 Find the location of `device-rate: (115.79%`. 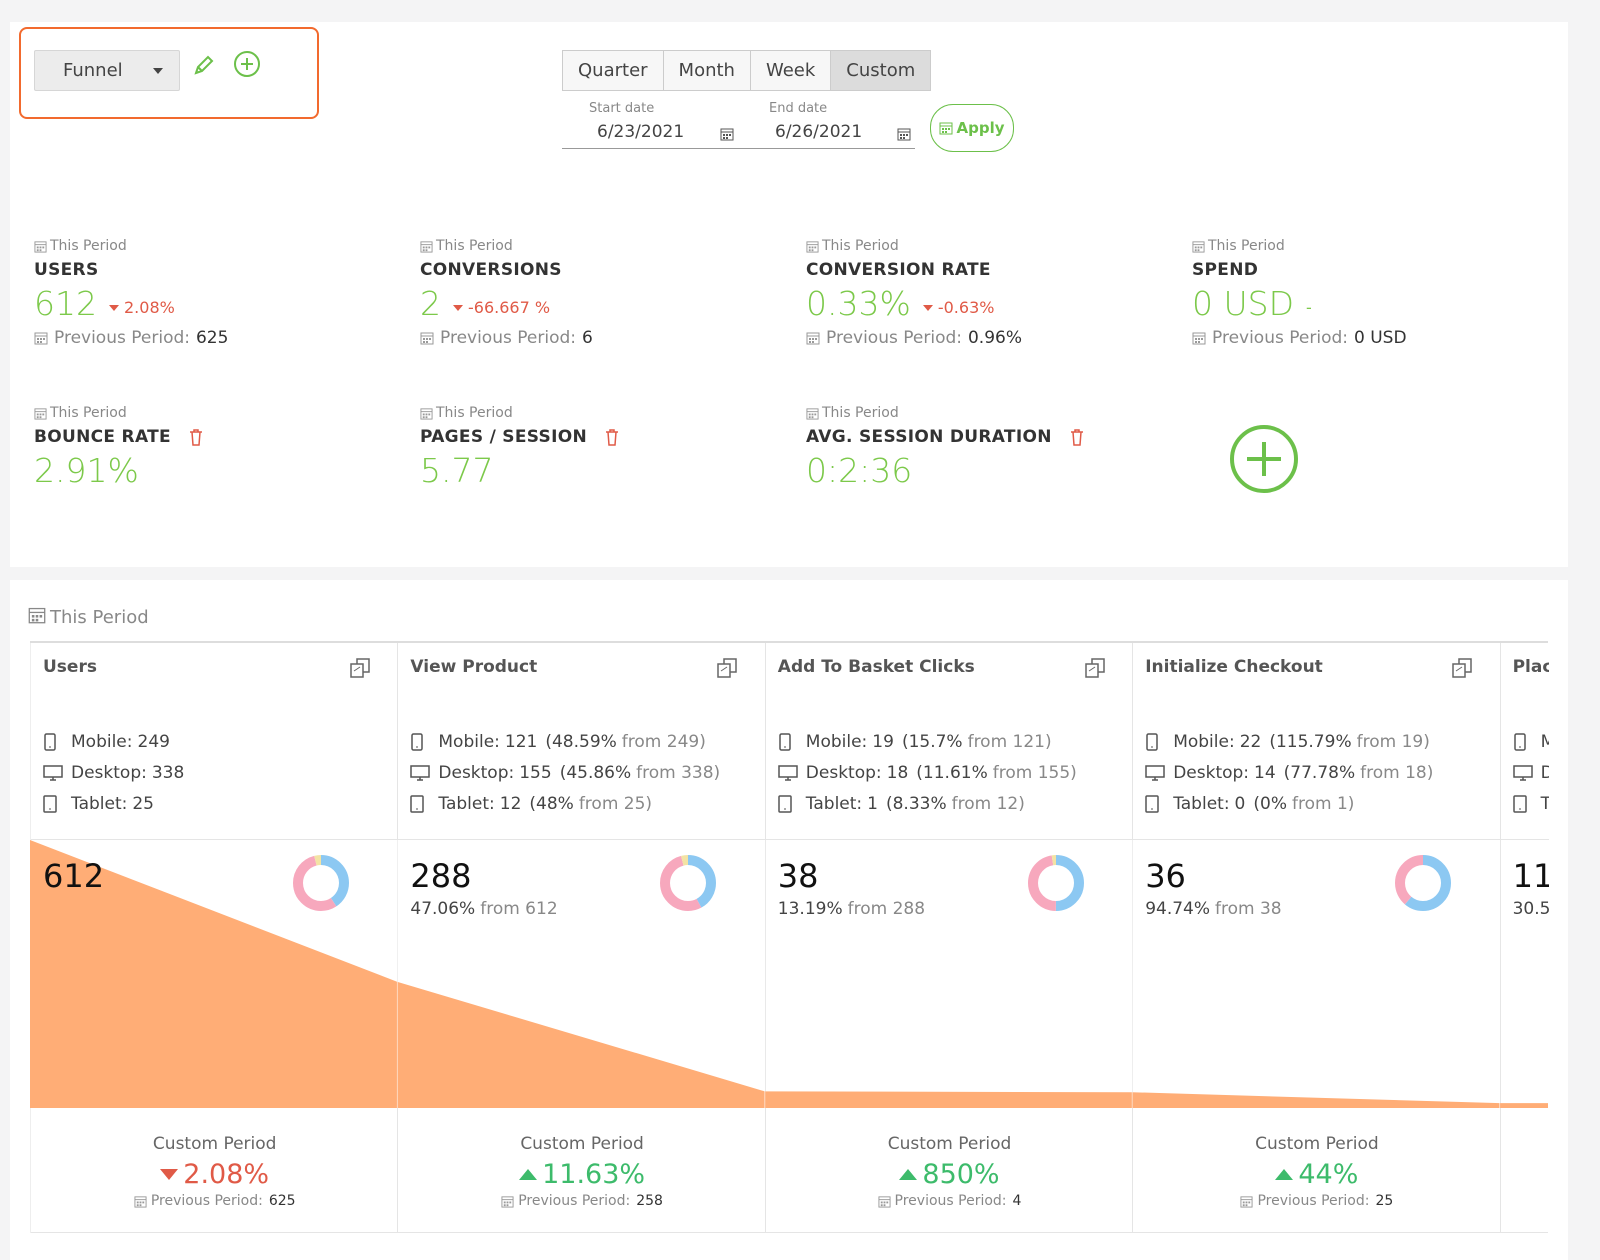

device-rate: (115.79% is located at coordinates (1310, 742).